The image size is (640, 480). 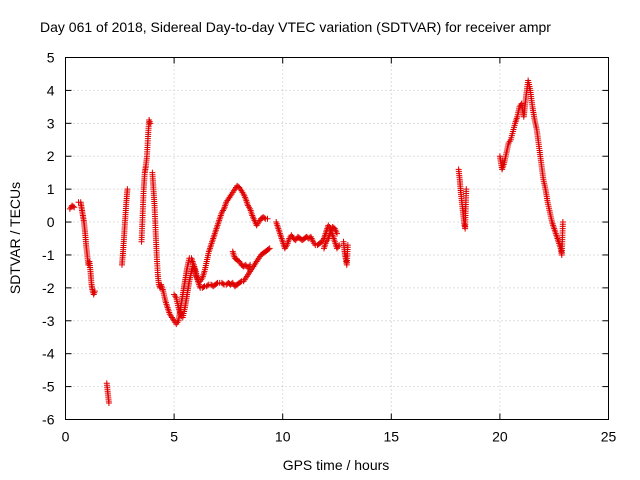 I want to click on x-tick-label: 5, so click(x=174, y=437).